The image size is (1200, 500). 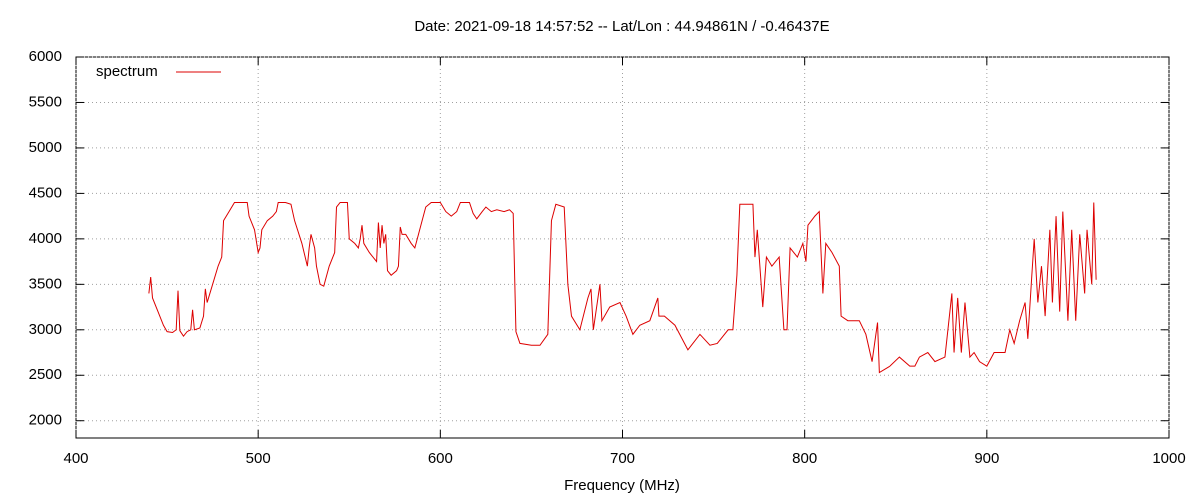 I want to click on x-tick-label: 800, so click(x=804, y=458).